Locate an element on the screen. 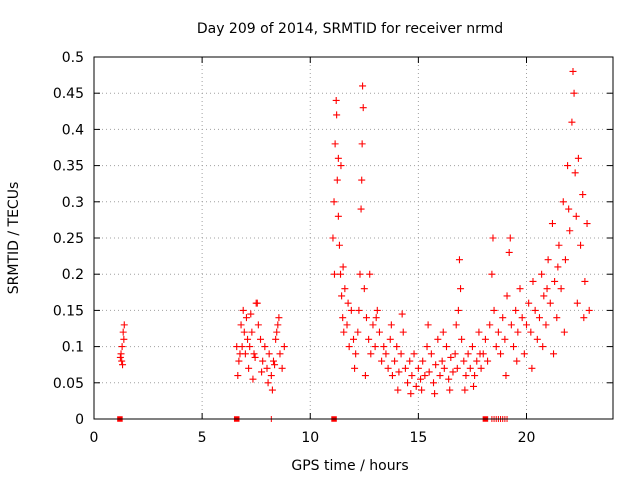  y-tick-label: 0.2 is located at coordinates (73, 275).